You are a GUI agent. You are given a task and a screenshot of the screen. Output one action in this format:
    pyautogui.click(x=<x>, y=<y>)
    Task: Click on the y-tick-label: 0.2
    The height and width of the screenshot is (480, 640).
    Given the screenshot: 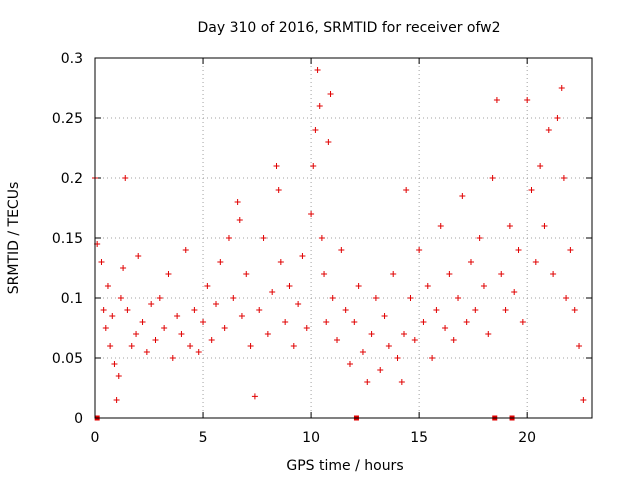 What is the action you would take?
    pyautogui.click(x=72, y=179)
    